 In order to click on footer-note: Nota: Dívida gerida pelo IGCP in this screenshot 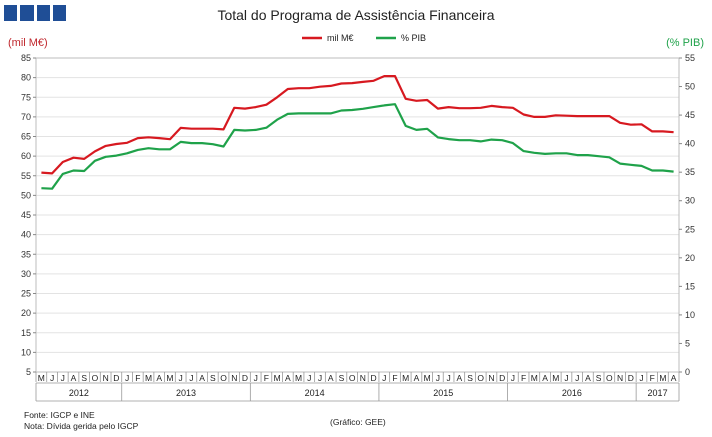, I will do `click(81, 426)`.